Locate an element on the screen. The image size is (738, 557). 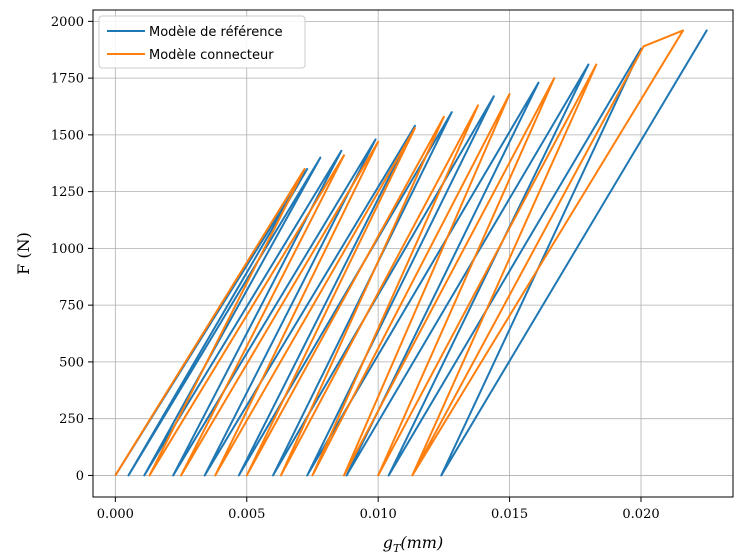
legend-label-connector: Modèle connecteur is located at coordinates (211, 55).